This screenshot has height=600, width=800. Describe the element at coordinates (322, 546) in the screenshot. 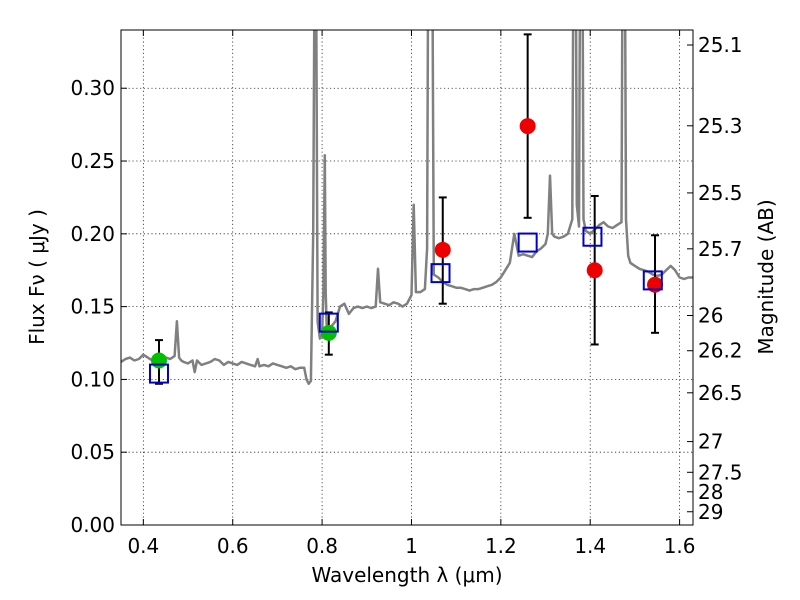

I see `x-tick-label: 0.8` at that location.